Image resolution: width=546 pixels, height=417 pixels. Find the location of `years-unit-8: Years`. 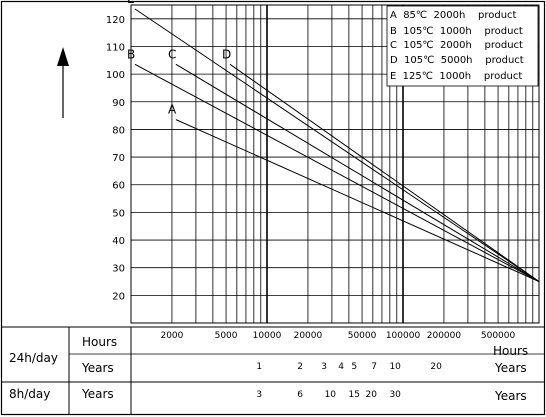

years-unit-8: Years is located at coordinates (510, 396).